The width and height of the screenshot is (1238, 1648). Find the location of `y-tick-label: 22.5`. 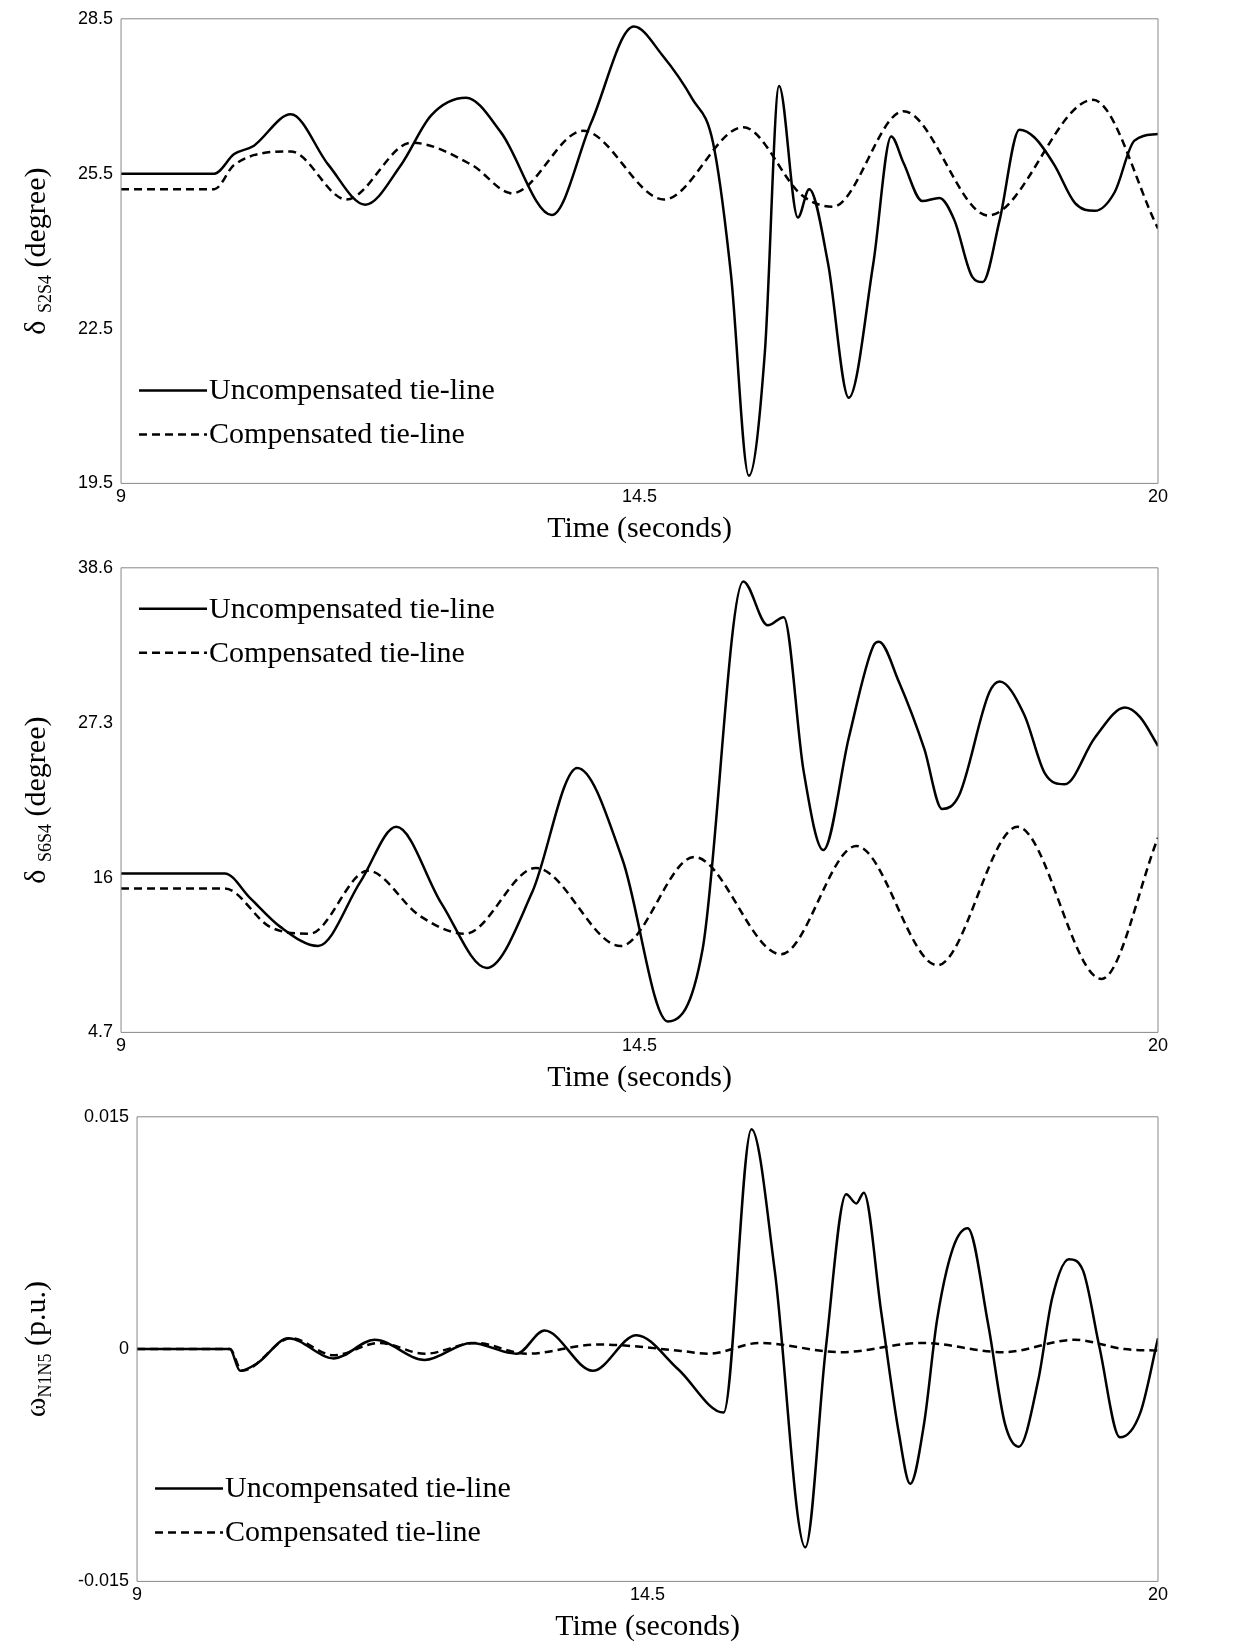

y-tick-label: 22.5 is located at coordinates (95, 327).